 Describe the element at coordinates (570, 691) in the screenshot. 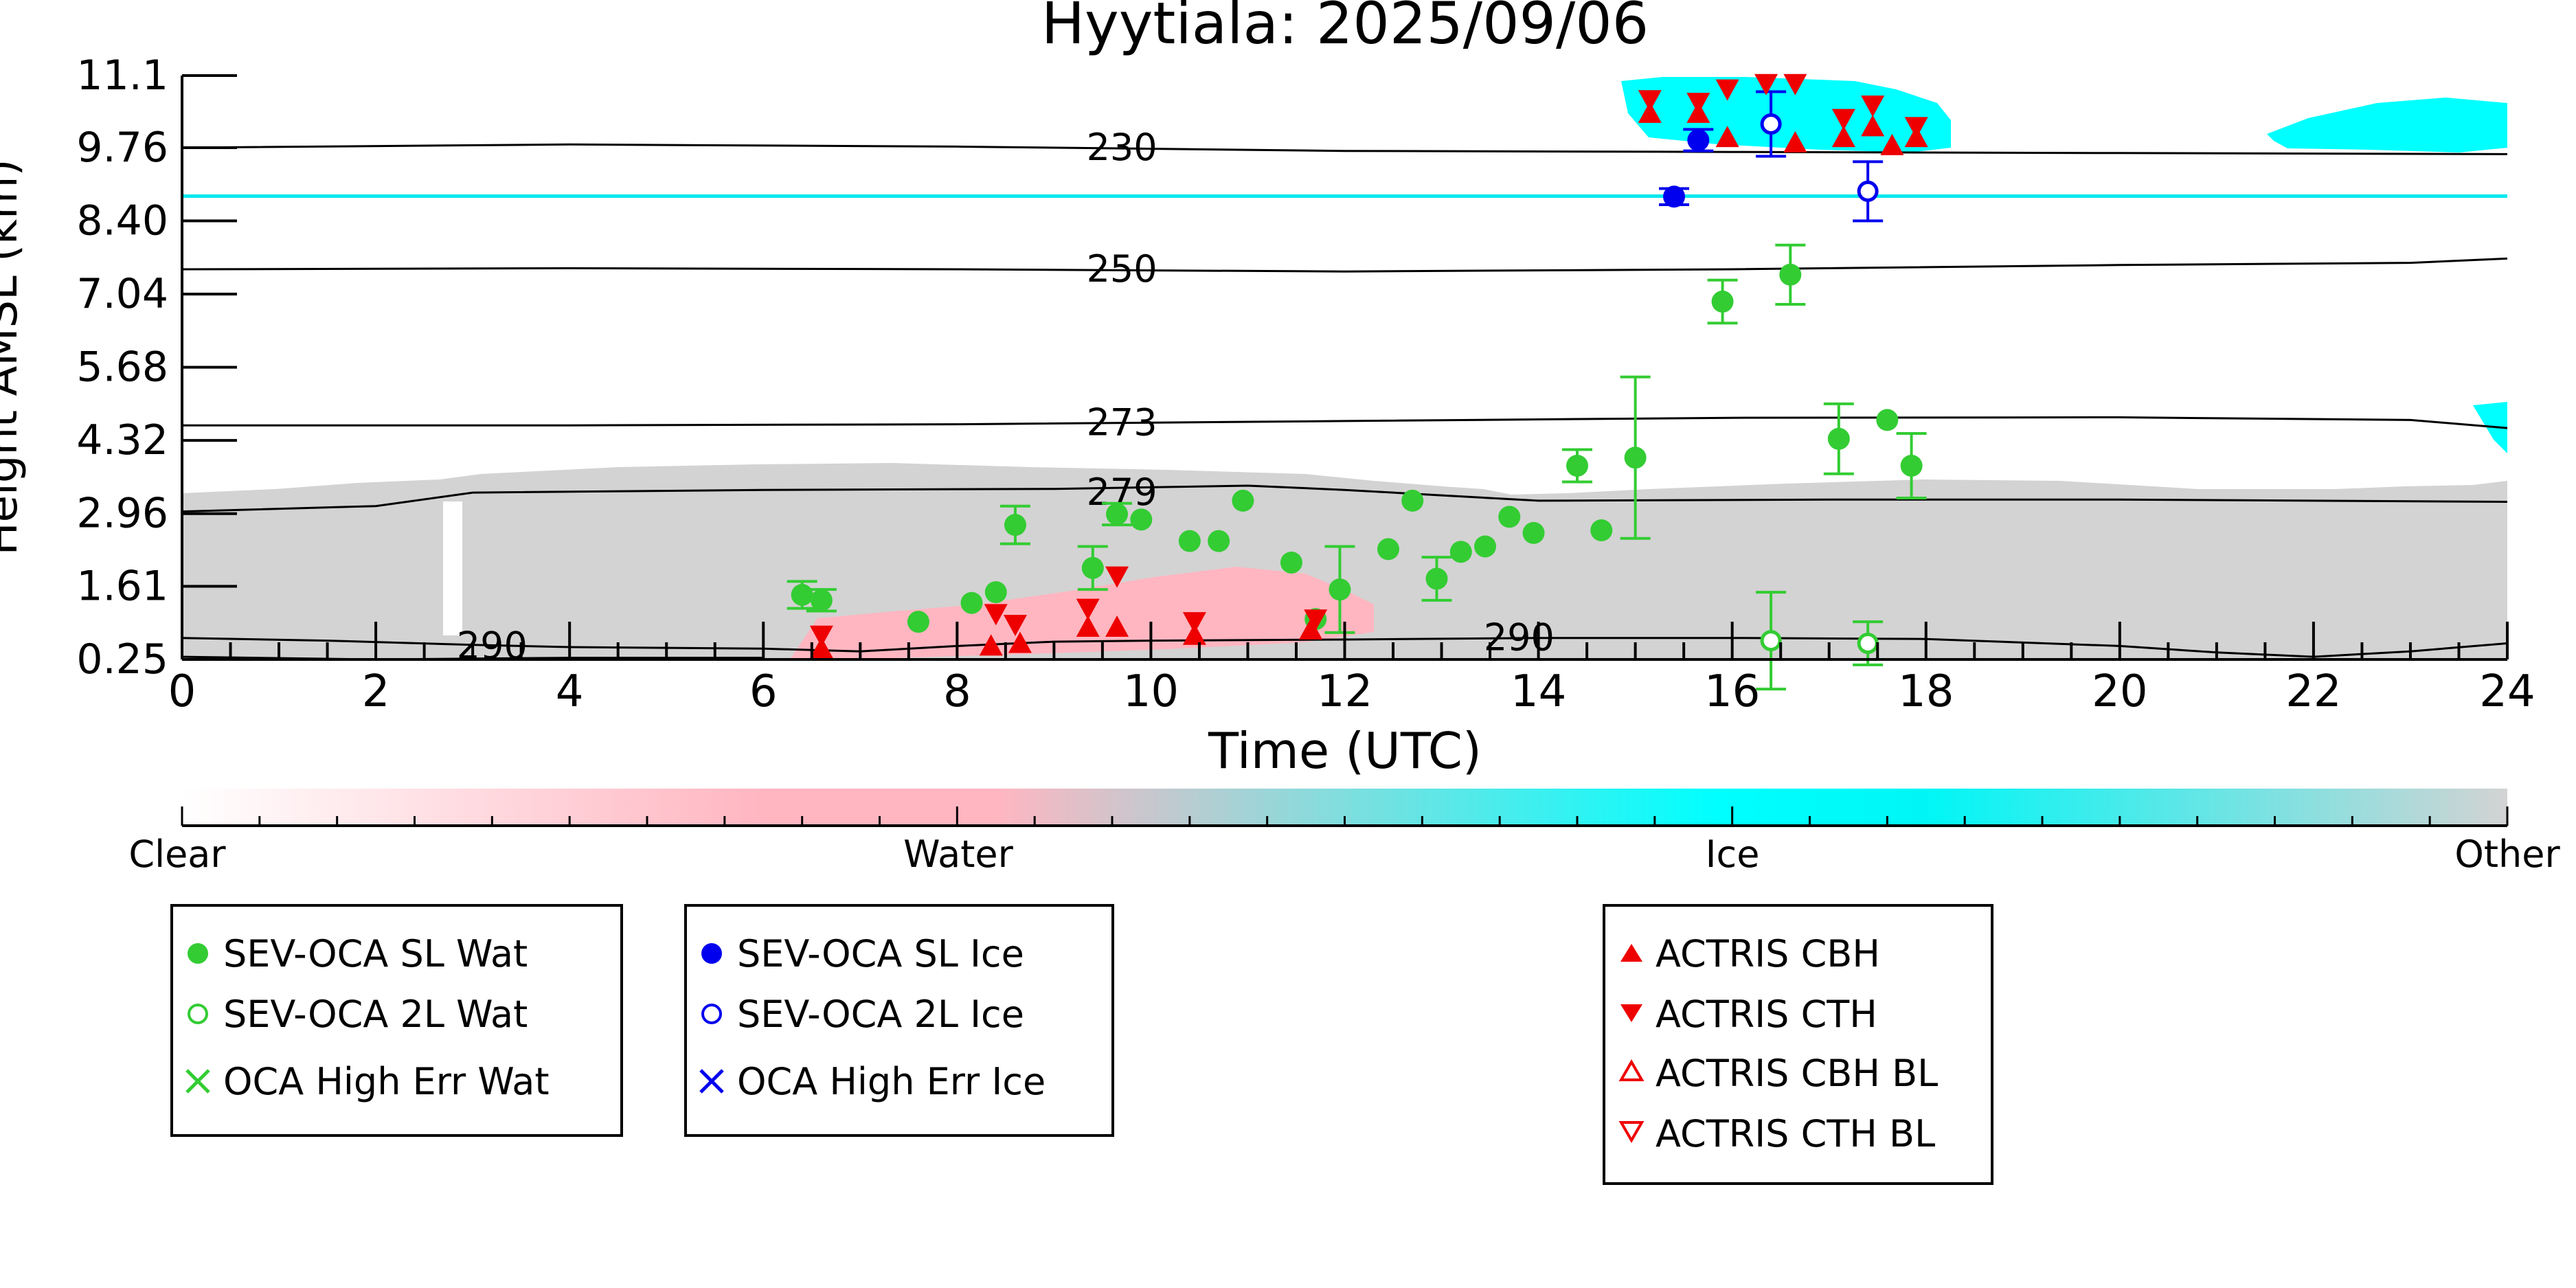

I see `x-tick-label-2: 4` at that location.